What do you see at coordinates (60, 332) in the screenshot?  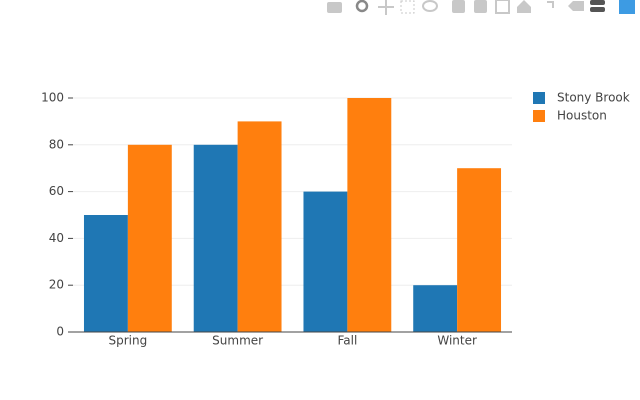 I see `y-tick-label: 0` at bounding box center [60, 332].